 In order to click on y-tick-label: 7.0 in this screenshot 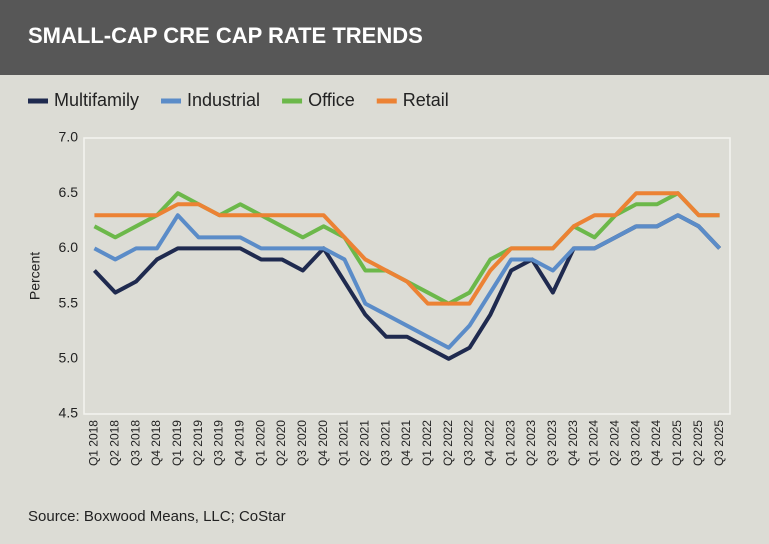, I will do `click(69, 137)`.